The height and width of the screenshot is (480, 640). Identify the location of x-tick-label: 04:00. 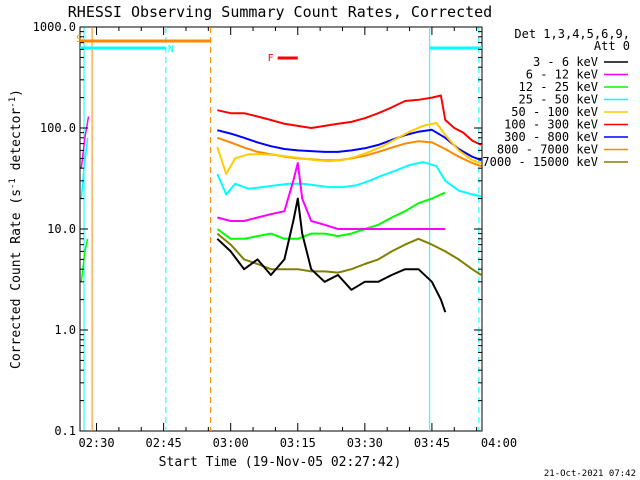
(499, 443).